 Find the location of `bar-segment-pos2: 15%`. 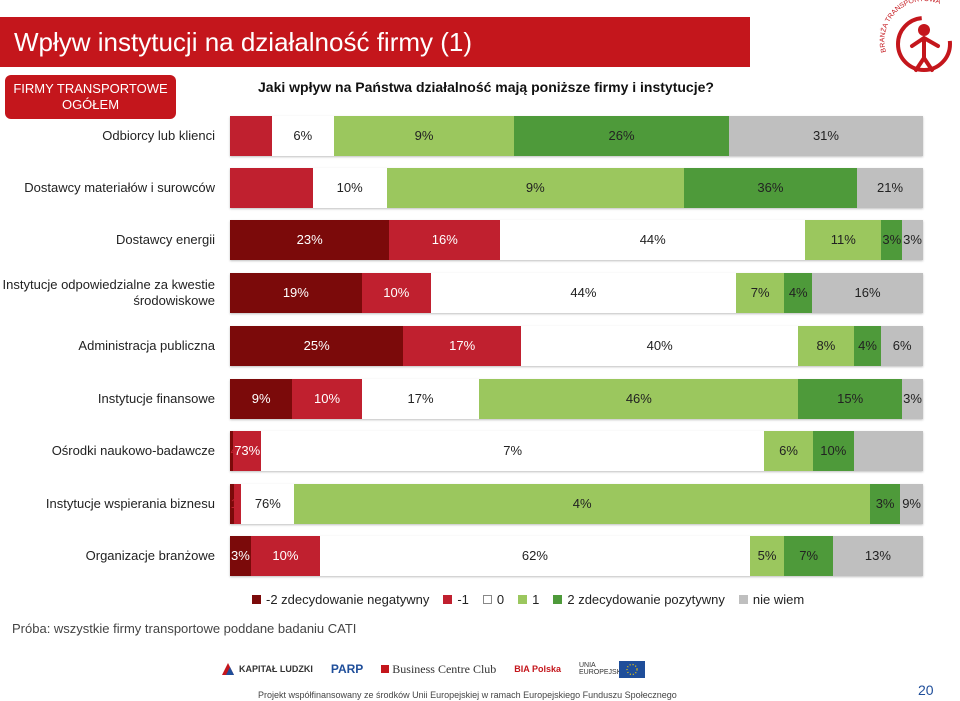

bar-segment-pos2: 15% is located at coordinates (850, 399).